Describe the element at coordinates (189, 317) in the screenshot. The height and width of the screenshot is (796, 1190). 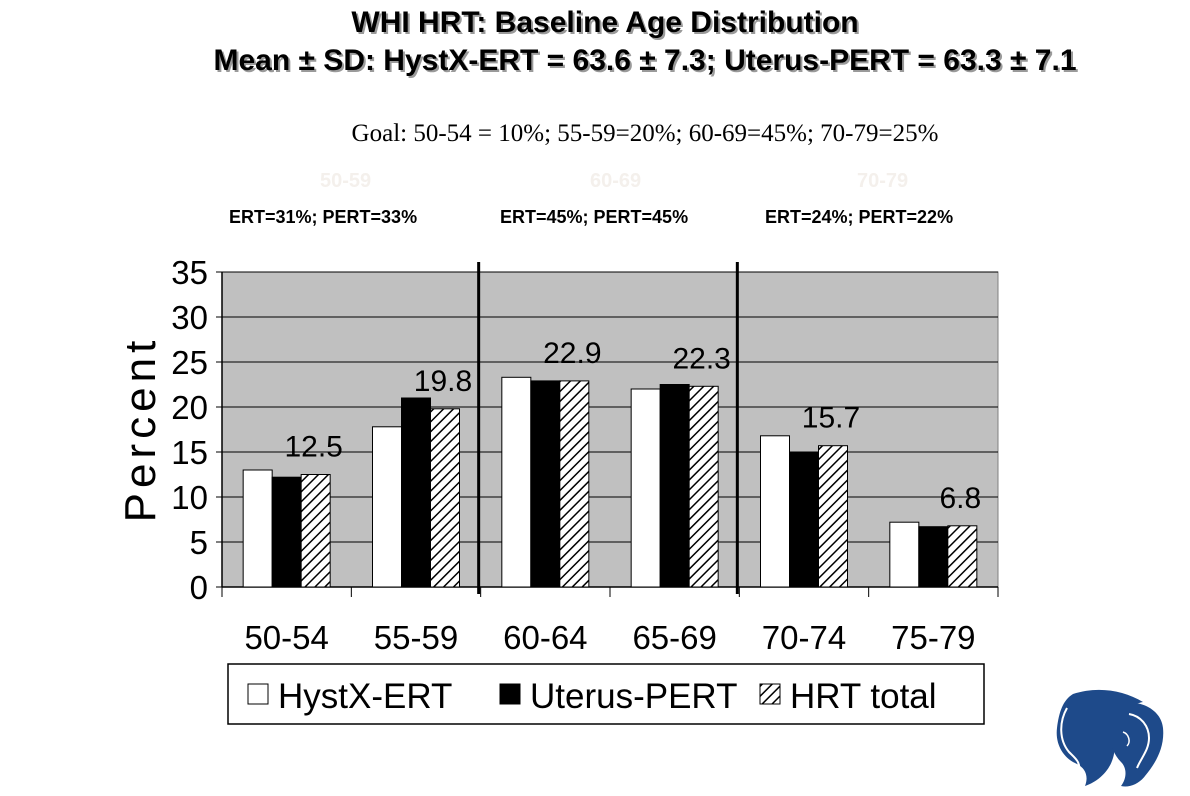
I see `y-tick-label: 30` at that location.